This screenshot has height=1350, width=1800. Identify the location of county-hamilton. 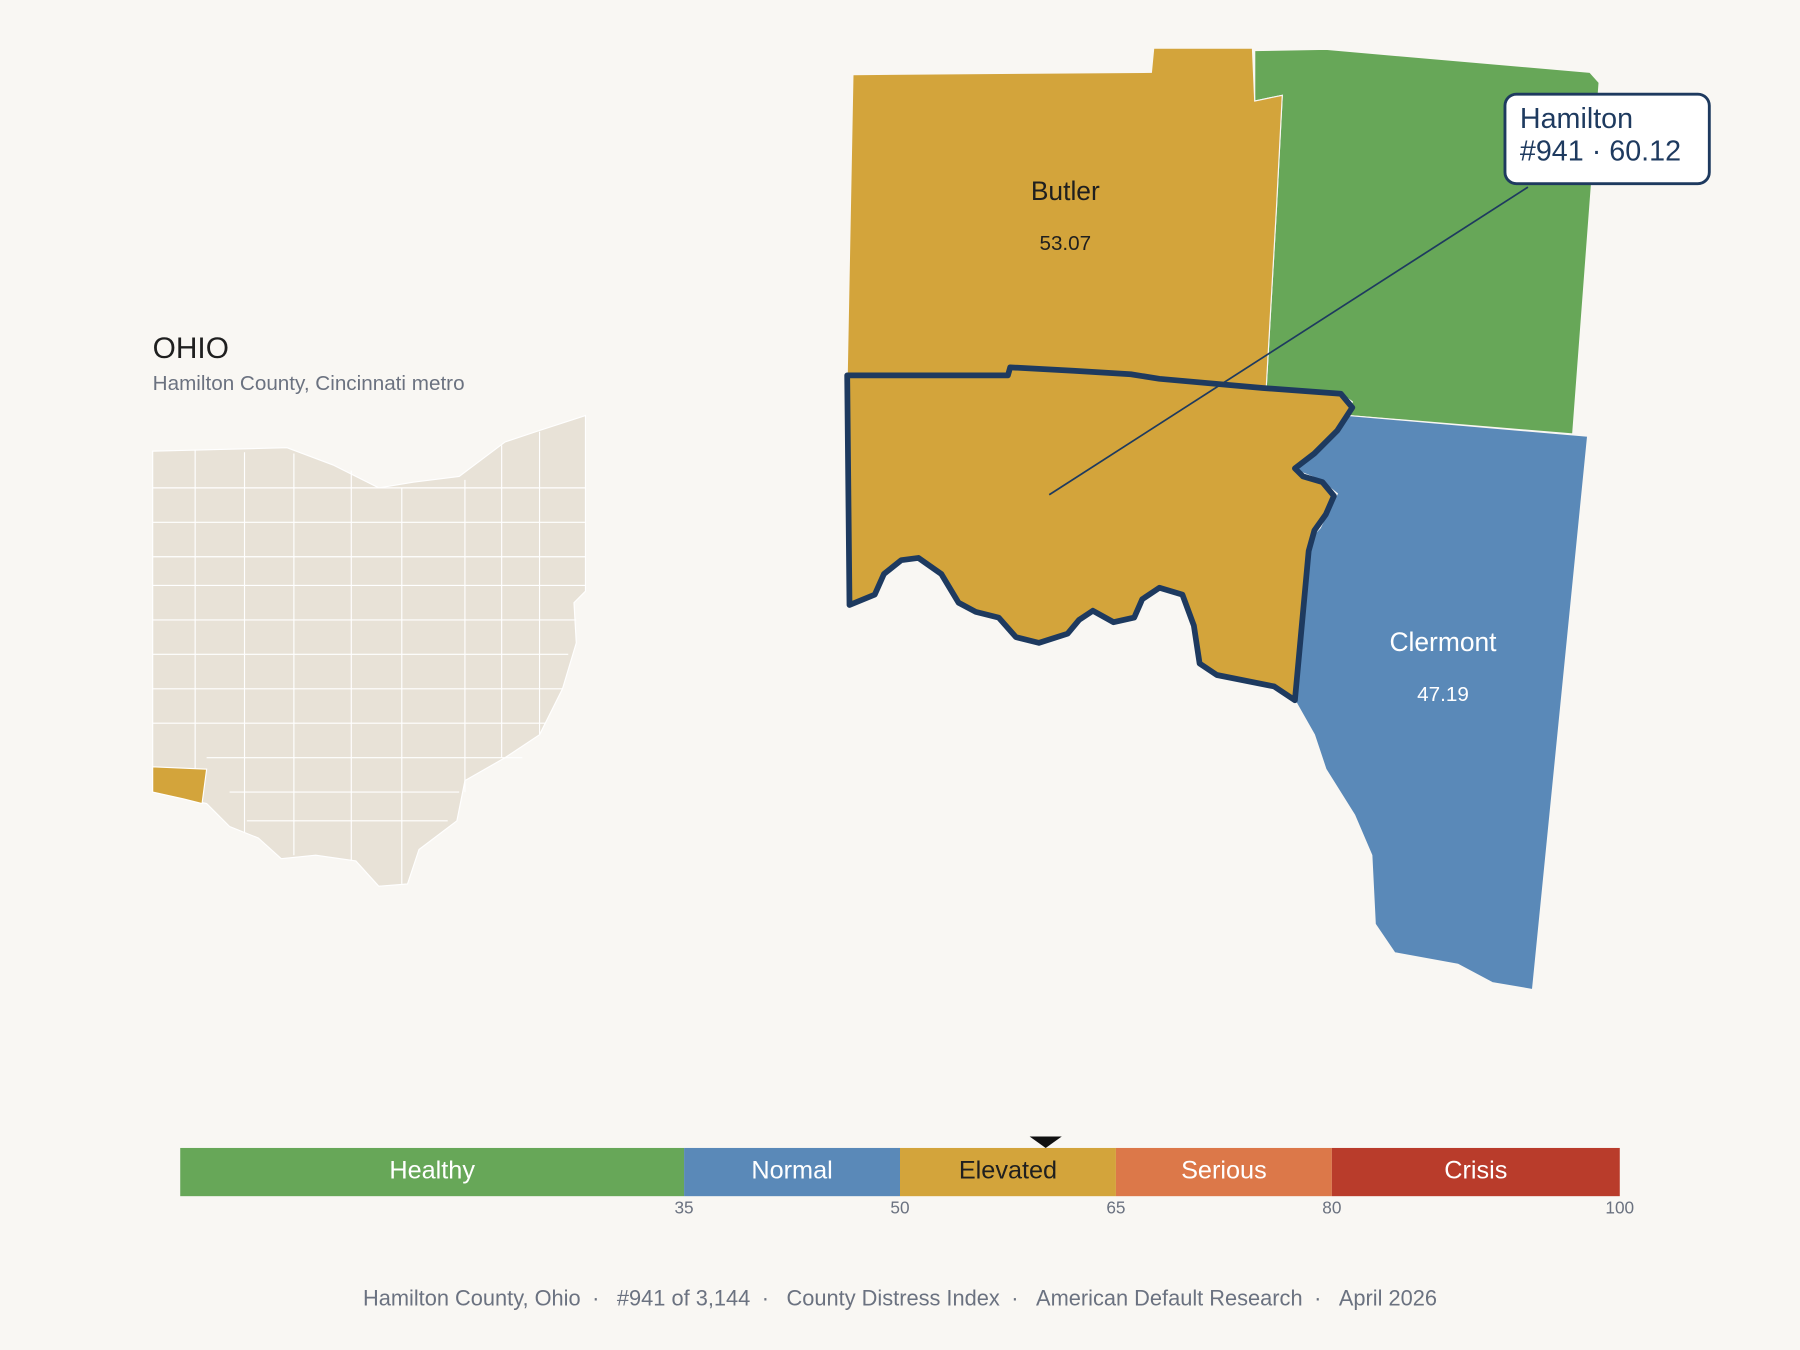
(1100, 534).